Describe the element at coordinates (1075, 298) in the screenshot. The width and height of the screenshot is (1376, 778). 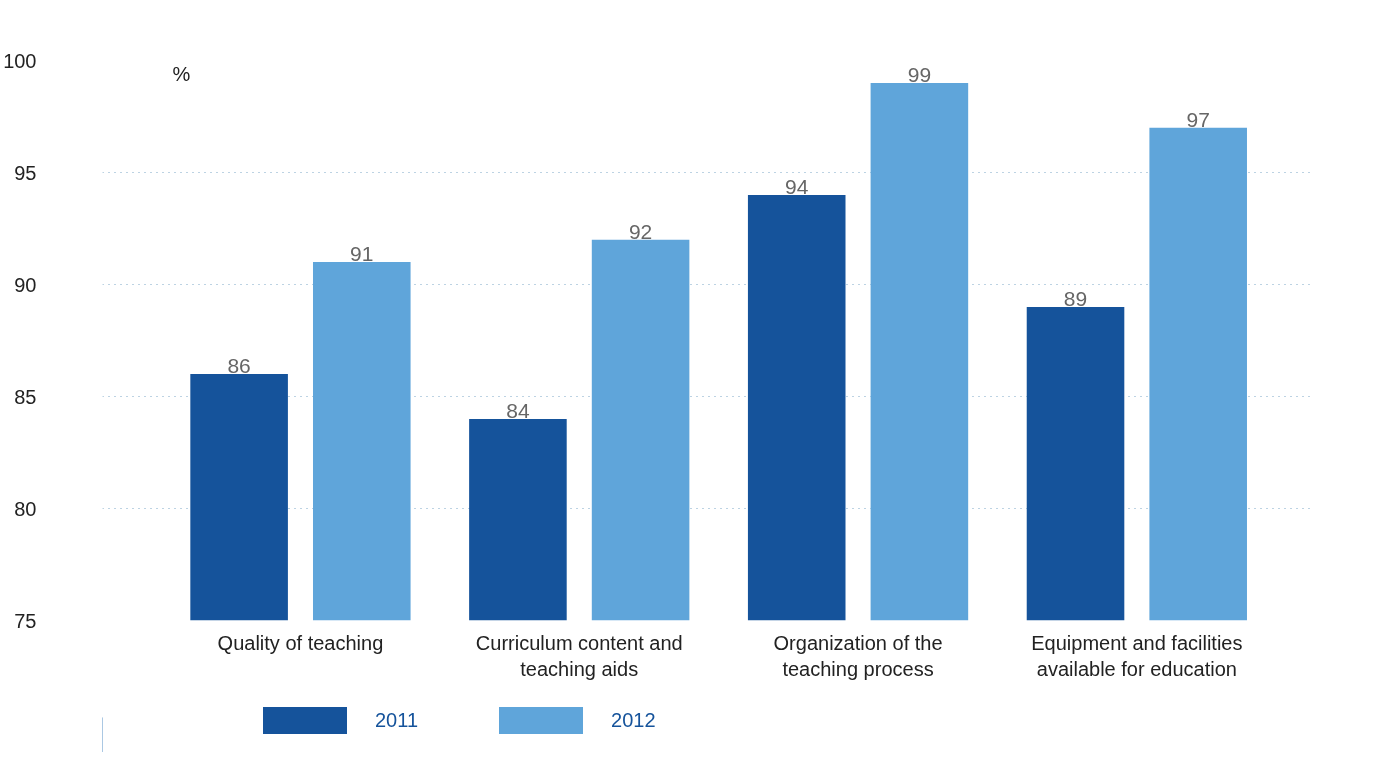
I see `data-label: 89` at that location.